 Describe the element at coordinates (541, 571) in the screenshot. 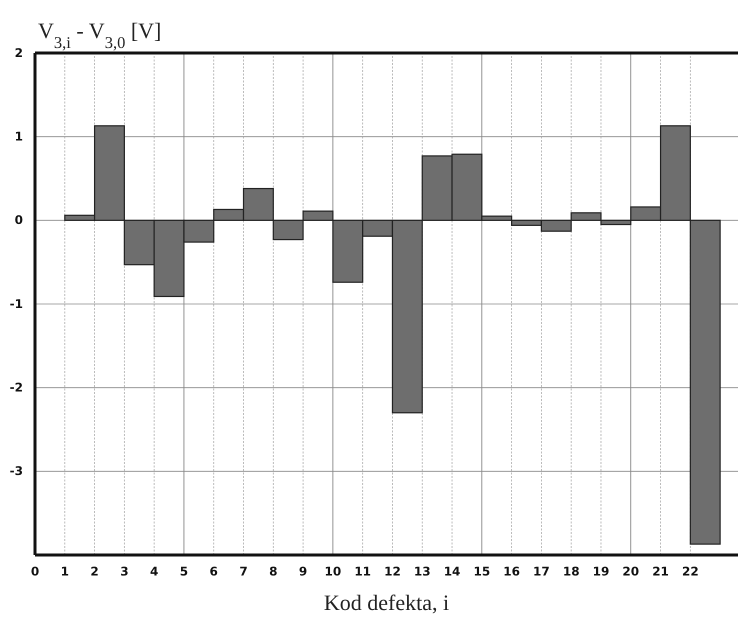

I see `x-tick-label: 17` at that location.